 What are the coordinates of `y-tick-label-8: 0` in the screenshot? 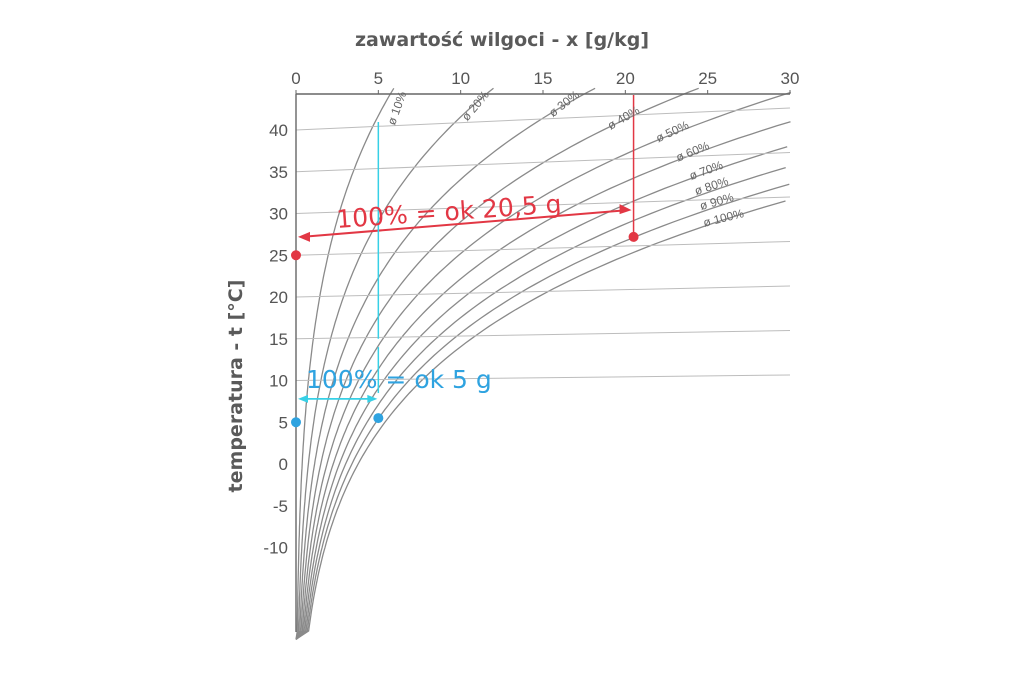 It's located at (283, 464).